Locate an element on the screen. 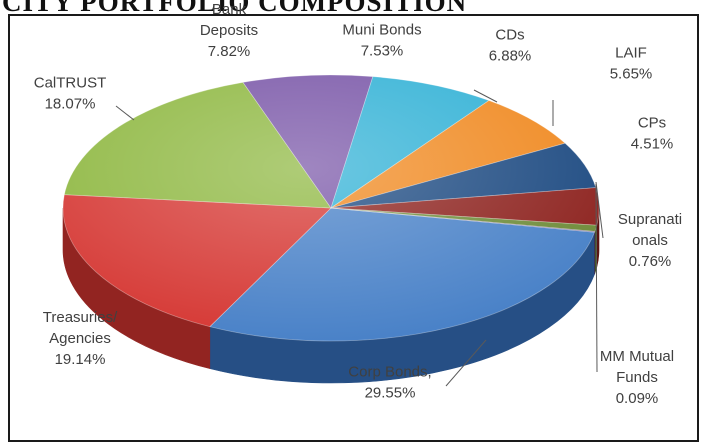 Image resolution: width=703 pixels, height=444 pixels. category-label-laif: LAIF is located at coordinates (631, 53).